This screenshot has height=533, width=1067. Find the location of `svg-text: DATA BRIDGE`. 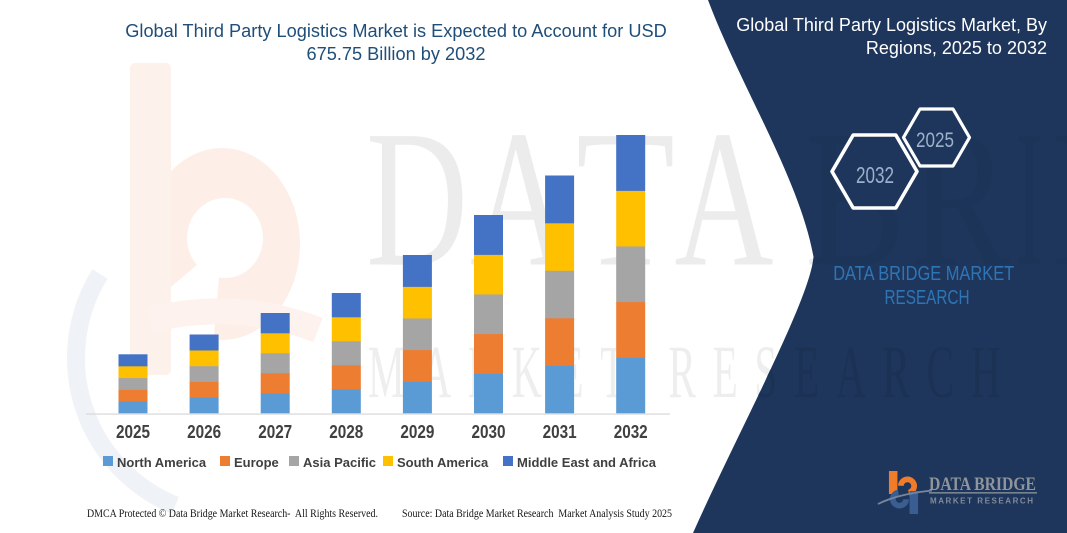

svg-text: DATA BRIDGE is located at coordinates (982, 484).